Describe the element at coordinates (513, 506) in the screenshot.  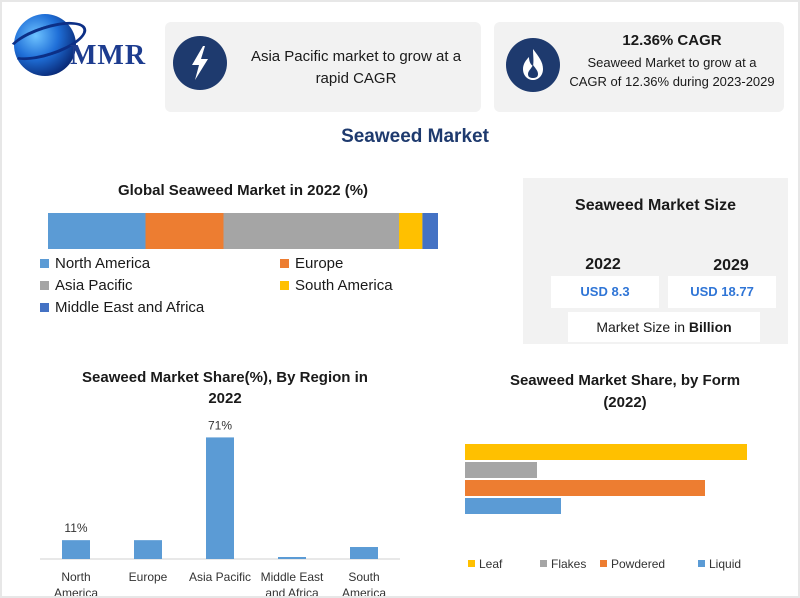
I see `form-bar-liquid` at that location.